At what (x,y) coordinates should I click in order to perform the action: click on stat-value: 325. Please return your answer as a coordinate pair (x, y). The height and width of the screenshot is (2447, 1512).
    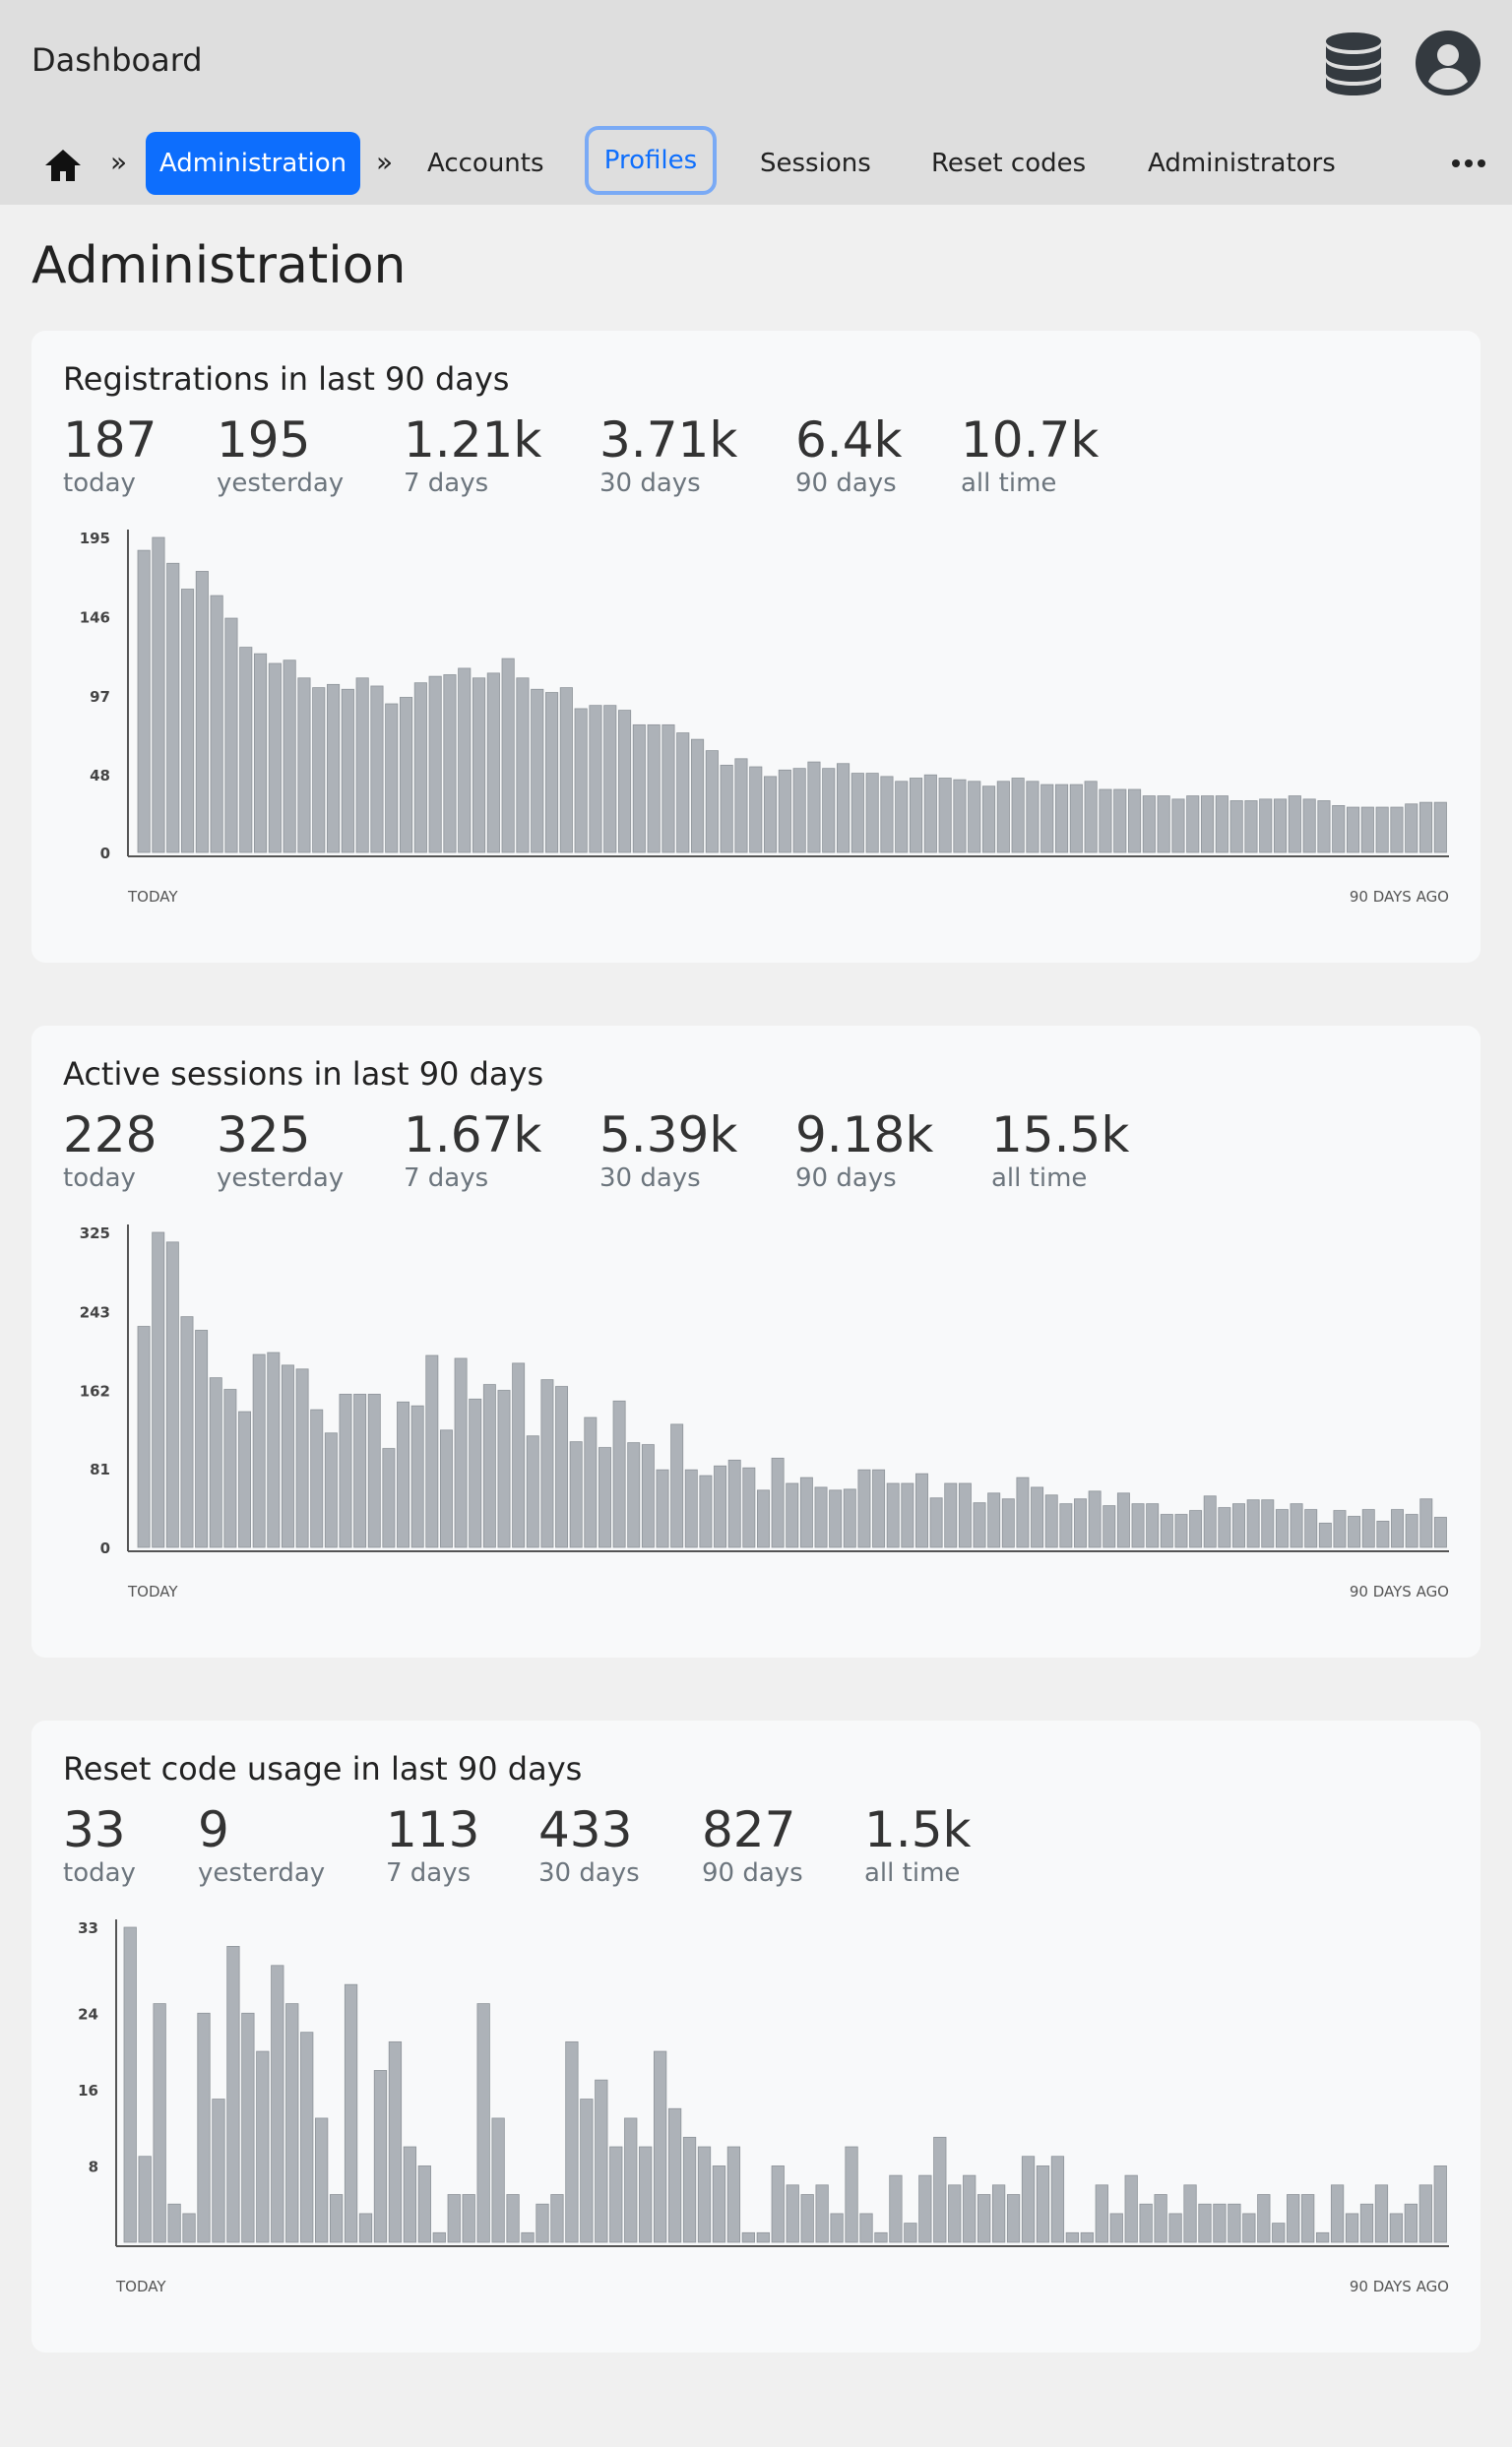
    Looking at the image, I should click on (264, 1134).